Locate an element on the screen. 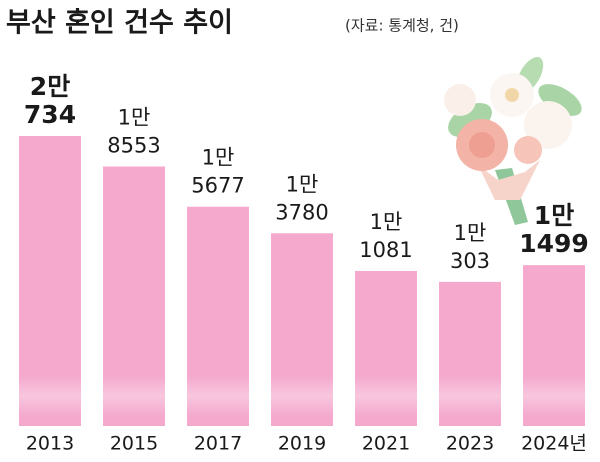  x-tick-label: 2024년 is located at coordinates (554, 444).